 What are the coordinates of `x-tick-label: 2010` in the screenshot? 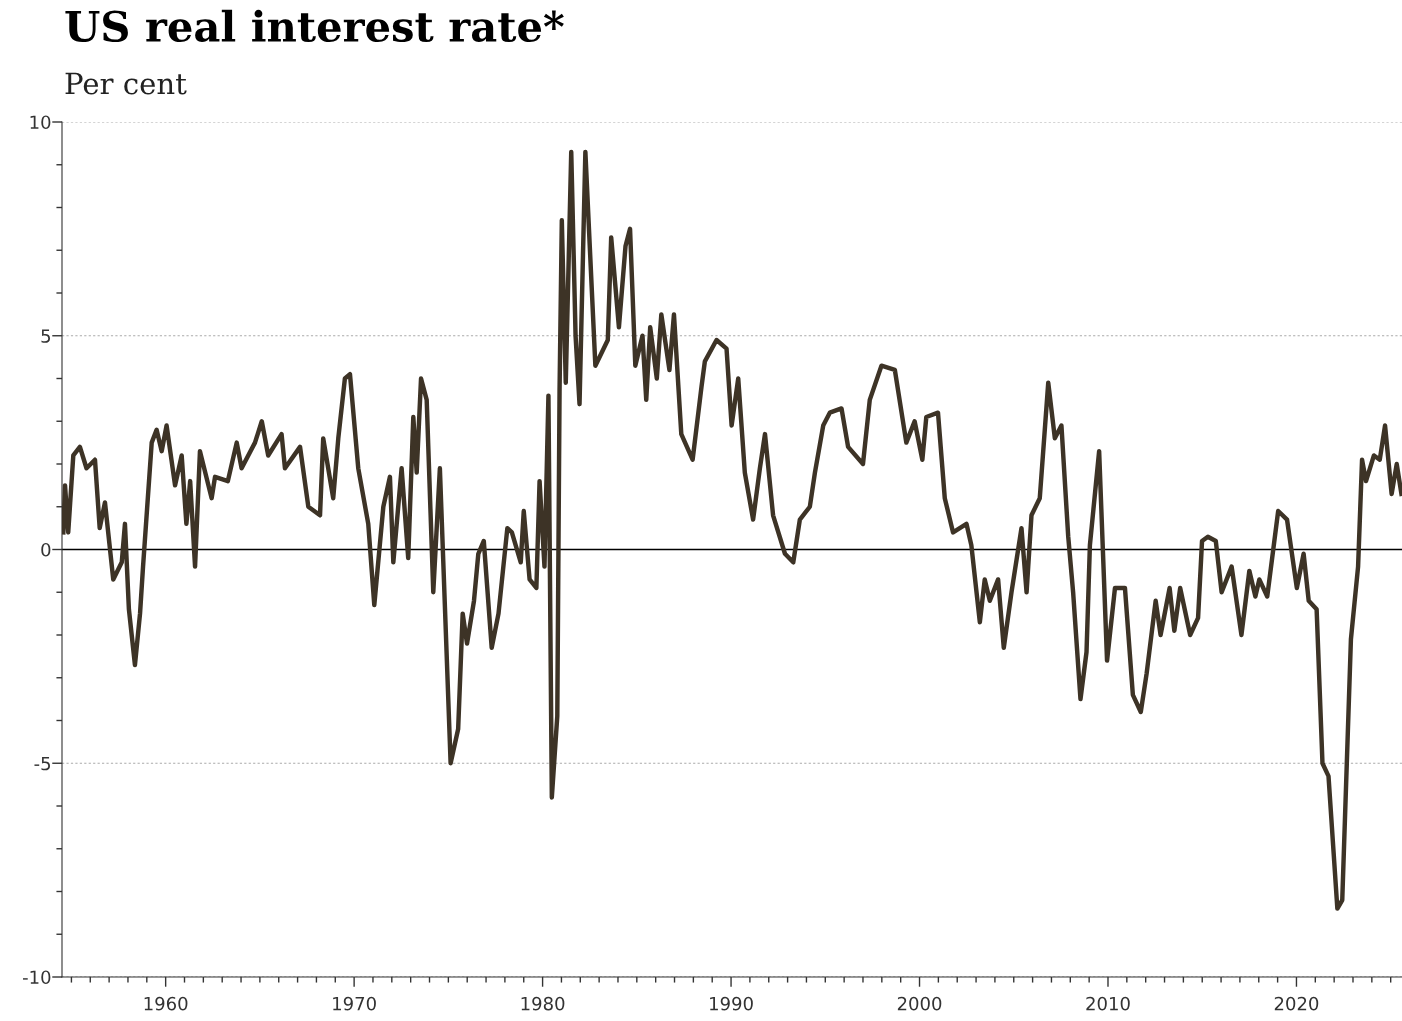 It's located at (1108, 1003).